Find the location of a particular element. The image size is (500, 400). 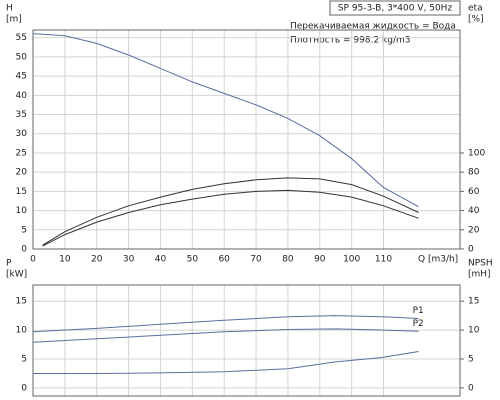

x-axis-label: Q [m3/h] is located at coordinates (438, 260).